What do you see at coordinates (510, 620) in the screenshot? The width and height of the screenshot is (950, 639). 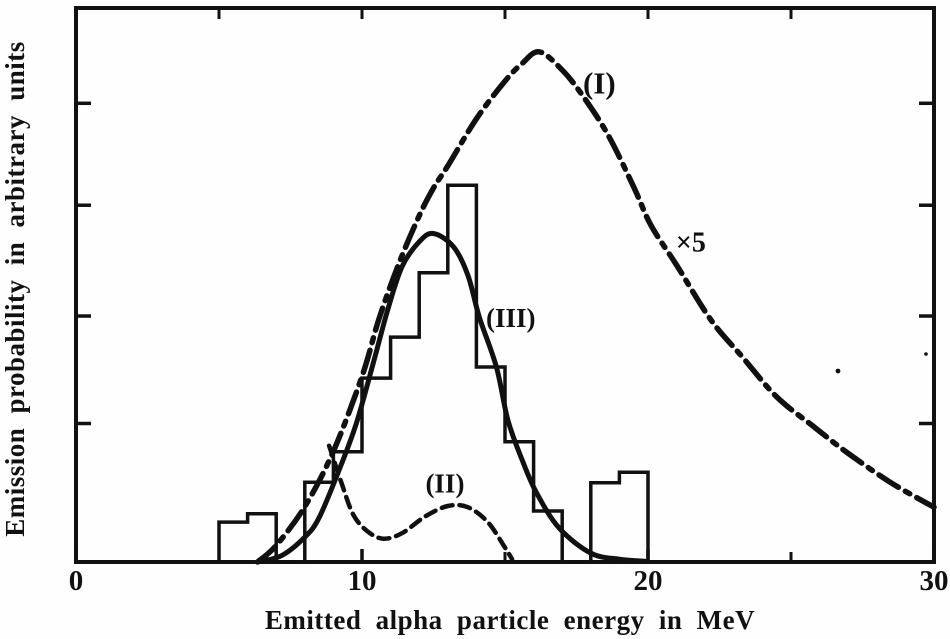 I see `x-axis-title: Emitted alpha particle energy in MeV` at bounding box center [510, 620].